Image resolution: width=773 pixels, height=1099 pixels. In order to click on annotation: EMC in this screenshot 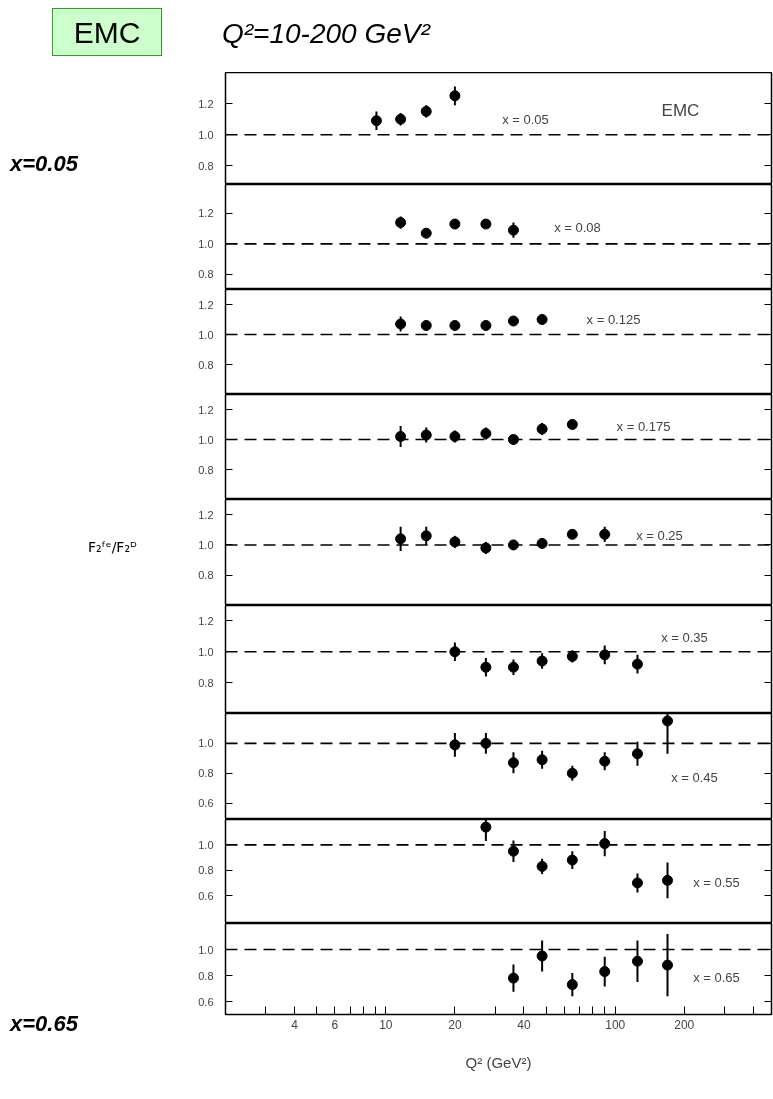, I will do `click(680, 110)`.